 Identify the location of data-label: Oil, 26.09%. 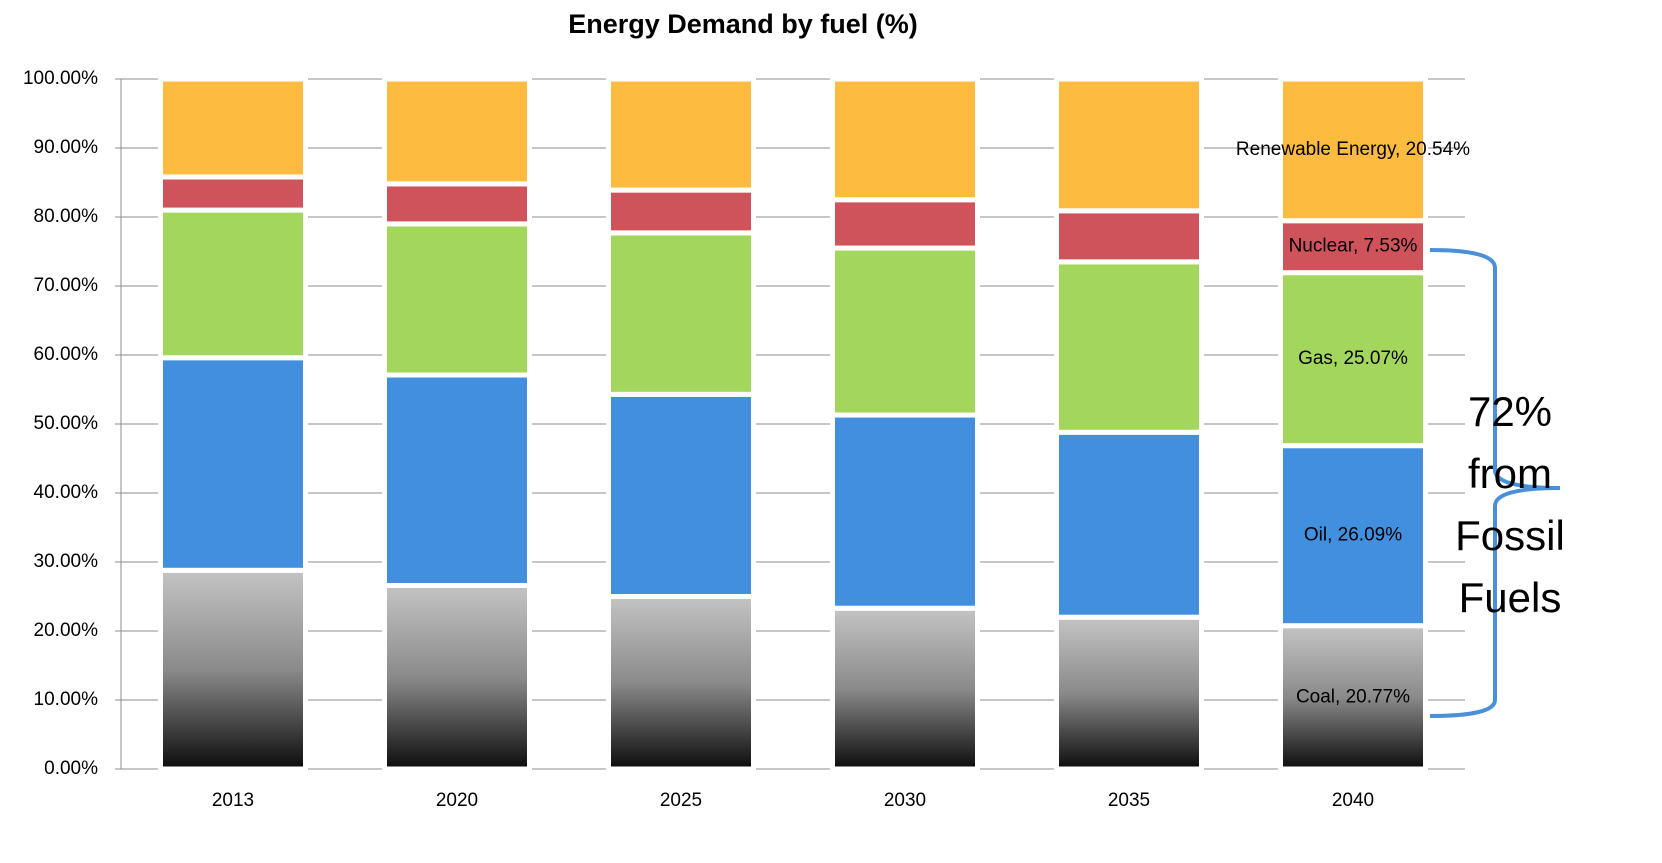
(1353, 535).